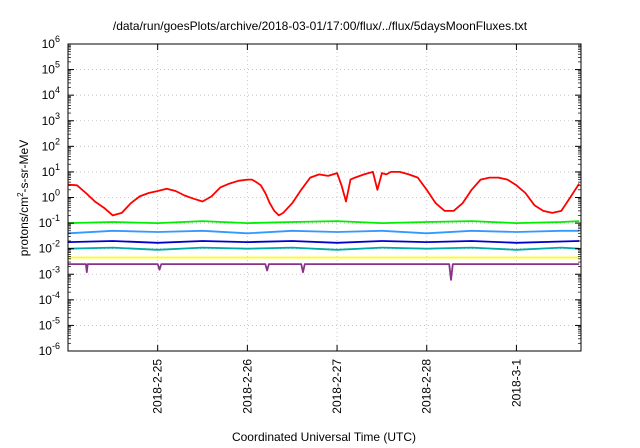  I want to click on y-tick-label: 10⁶, so click(51, 42).